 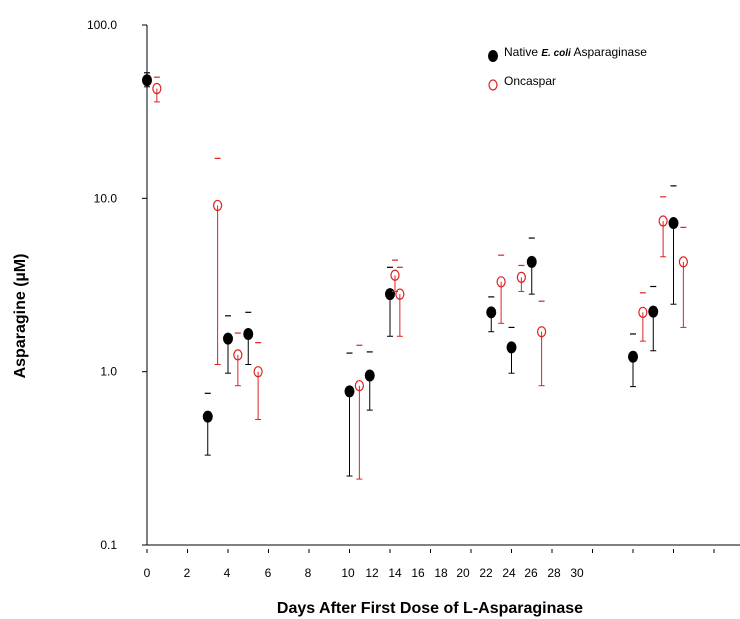 What do you see at coordinates (372, 573) in the screenshot?
I see `x-tick-label: 12` at bounding box center [372, 573].